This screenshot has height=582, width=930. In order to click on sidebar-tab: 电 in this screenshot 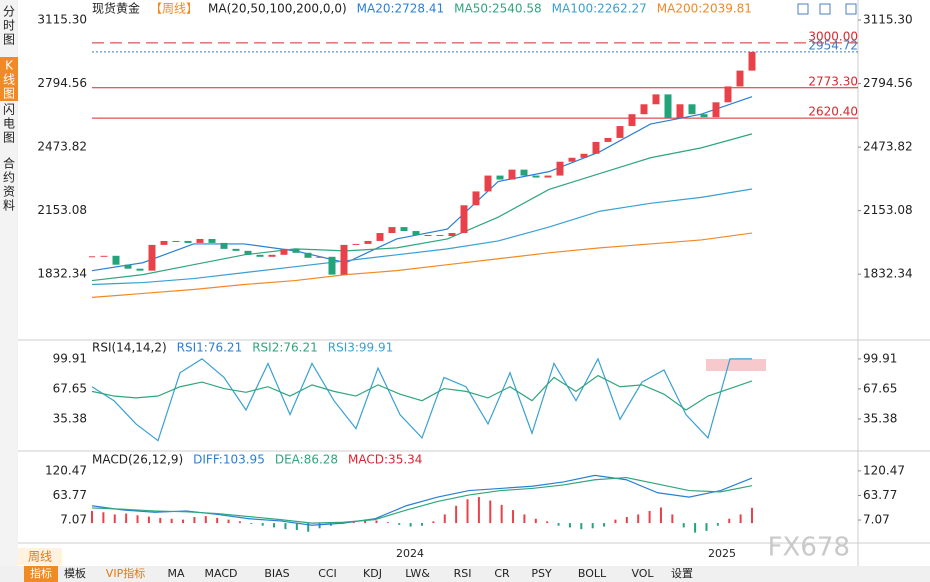, I will do `click(9, 124)`.